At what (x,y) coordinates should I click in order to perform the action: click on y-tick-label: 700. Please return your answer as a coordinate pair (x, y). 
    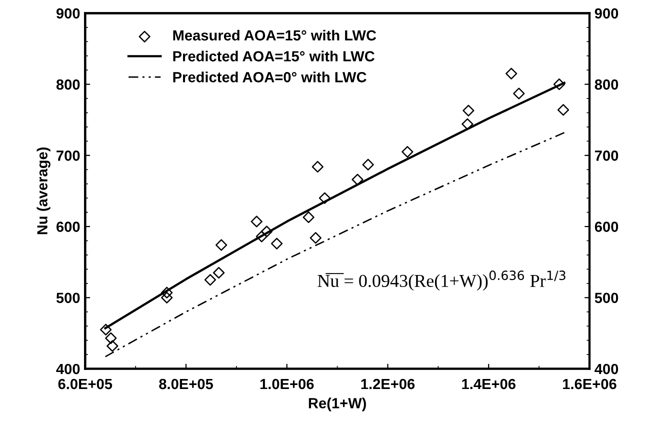
    Looking at the image, I should click on (68, 155).